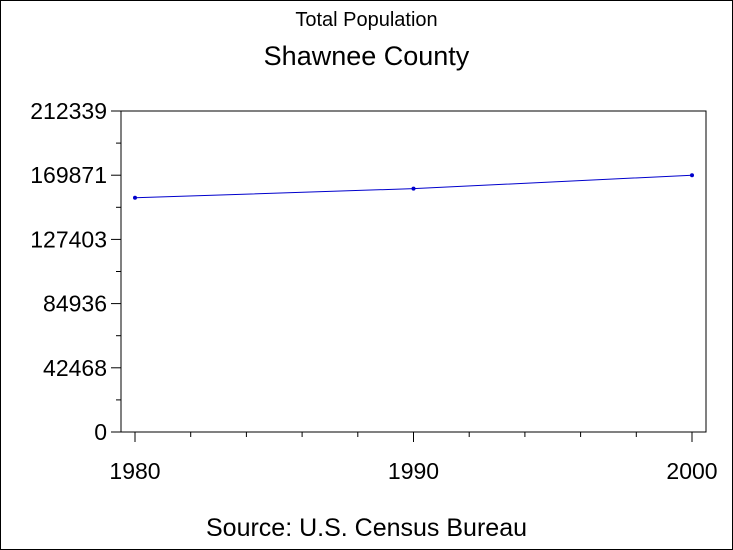 Image resolution: width=733 pixels, height=550 pixels. What do you see at coordinates (134, 471) in the screenshot?
I see `x-tick-label: 1980` at bounding box center [134, 471].